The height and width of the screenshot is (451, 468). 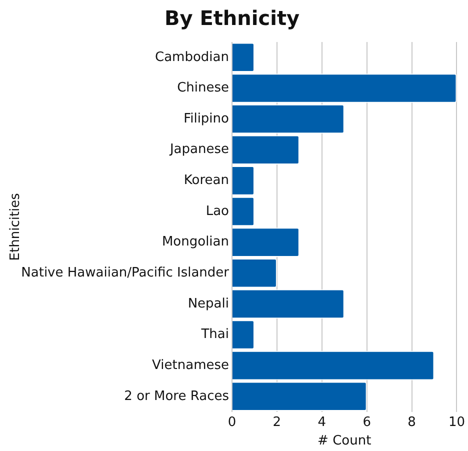 I want to click on y-tick-label: Mongolian, so click(x=195, y=242).